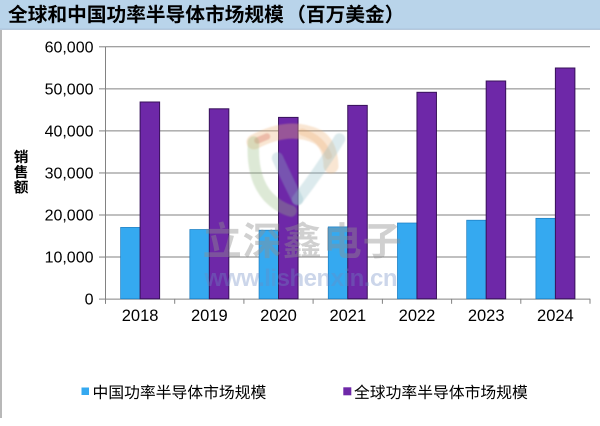 The width and height of the screenshot is (600, 426). Describe the element at coordinates (278, 316) in the screenshot. I see `svg-text: 2020` at that location.